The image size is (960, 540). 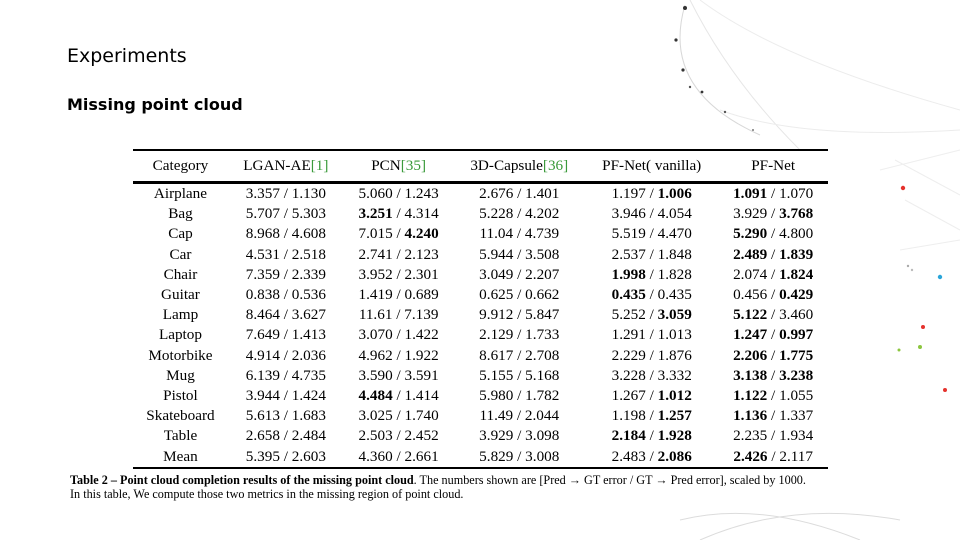 What do you see at coordinates (773, 315) in the screenshot?
I see `metric-cell: 5.122 / 3.460` at bounding box center [773, 315].